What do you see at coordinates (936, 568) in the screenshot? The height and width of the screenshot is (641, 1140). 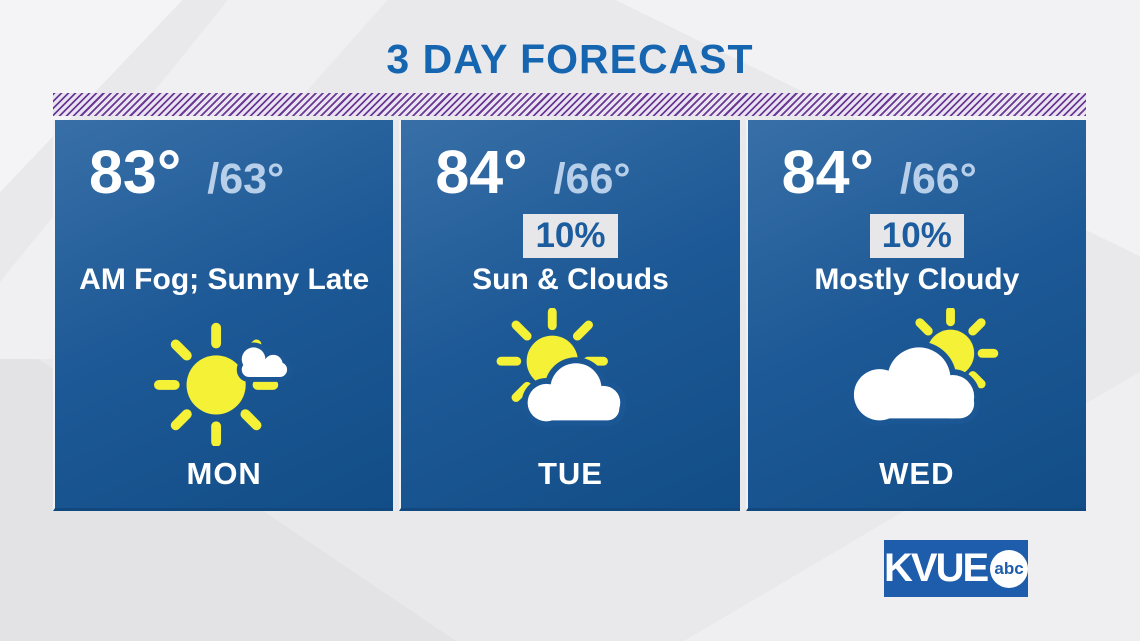 I see `station-name: KVUE` at bounding box center [936, 568].